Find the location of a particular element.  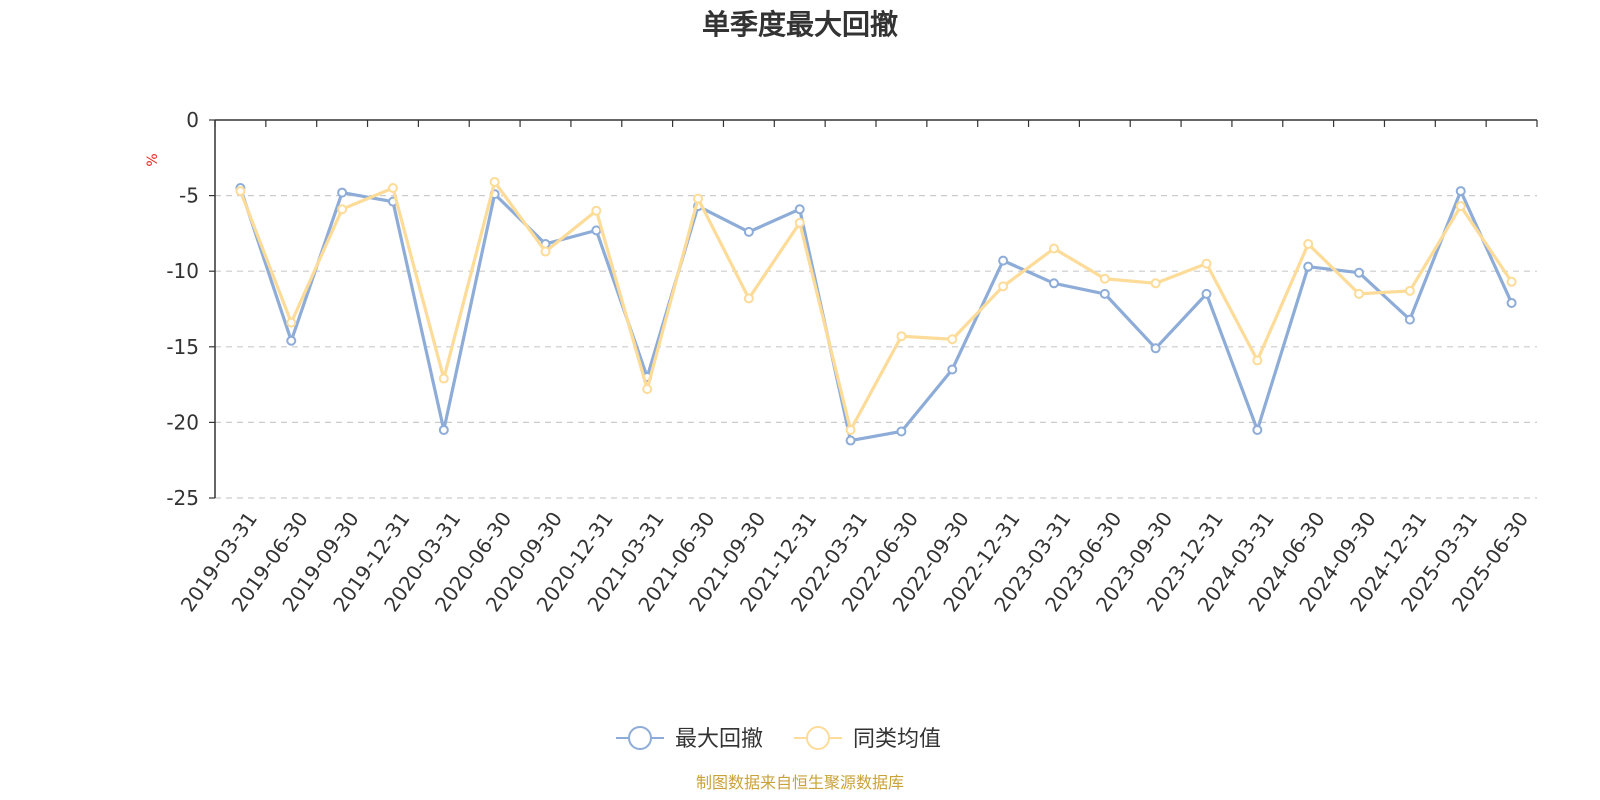

legend-label: 同类均值 is located at coordinates (897, 739).